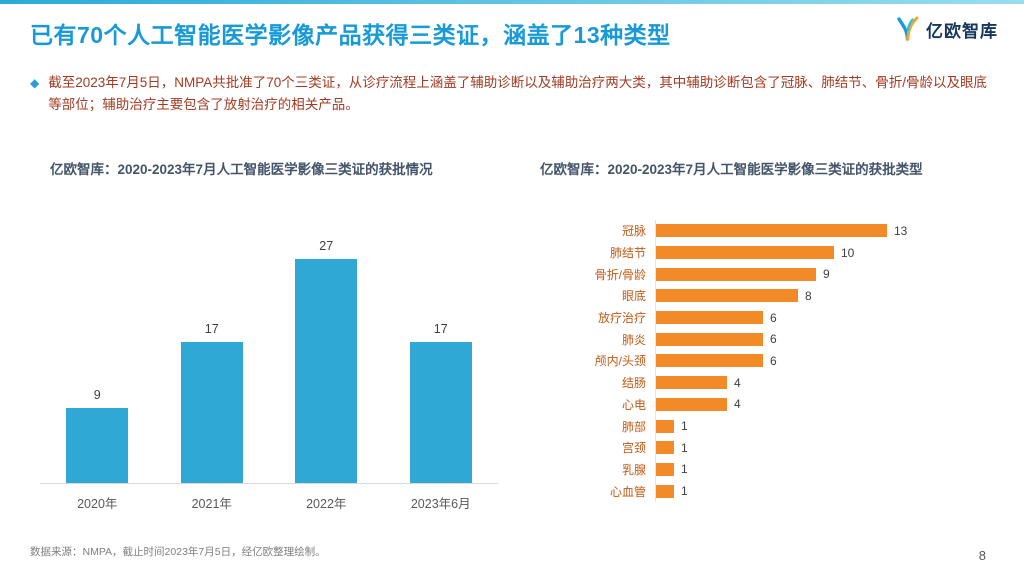 The width and height of the screenshot is (1024, 576). What do you see at coordinates (627, 253) in the screenshot?
I see `category-label: 肺结节` at bounding box center [627, 253].